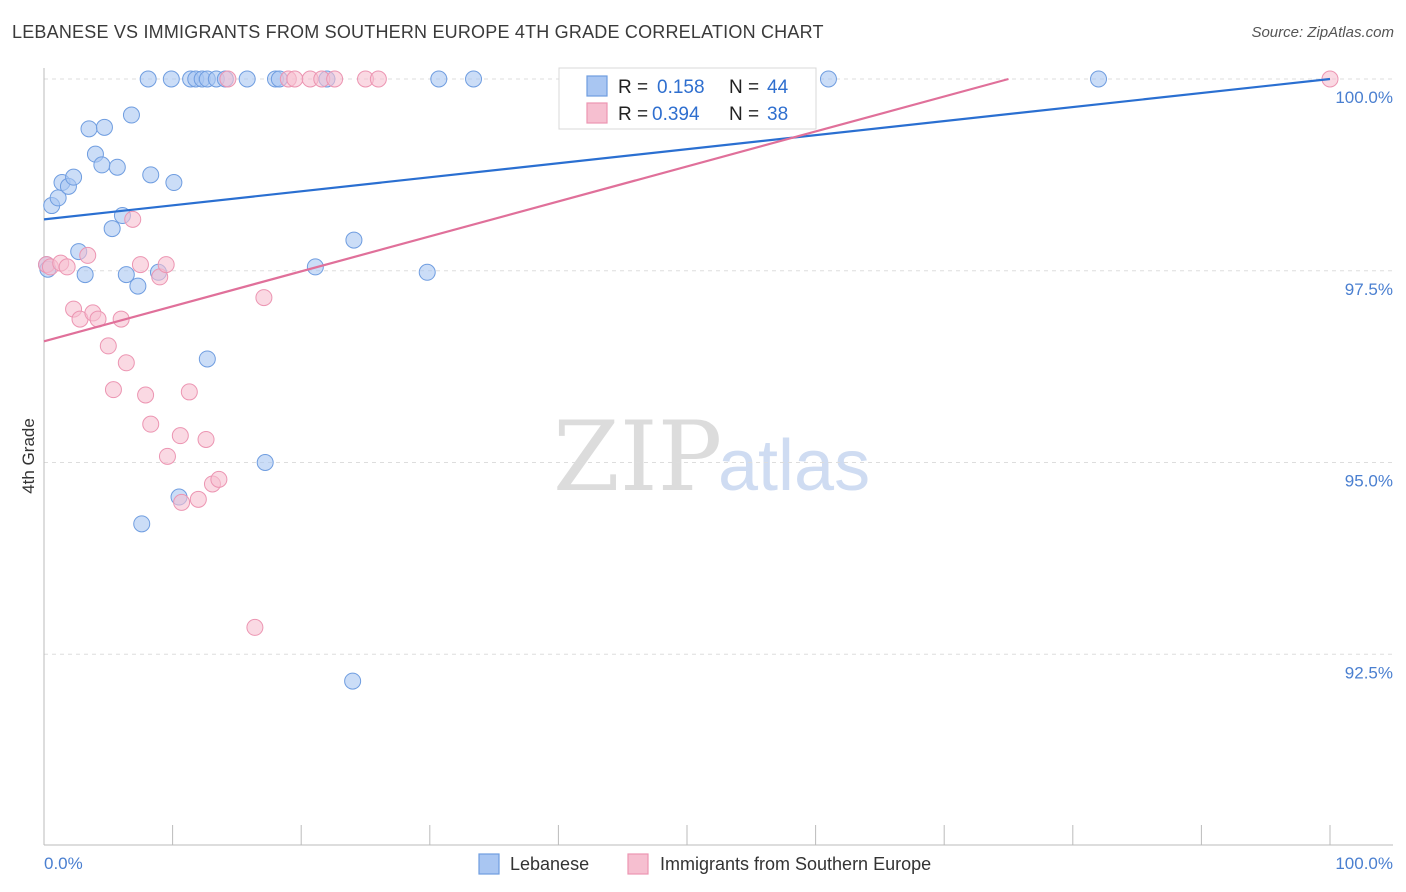 Image resolution: width=1406 pixels, height=892 pixels. Describe the element at coordinates (744, 114) in the screenshot. I see `legend-n-label-southern-europe: N =` at that location.